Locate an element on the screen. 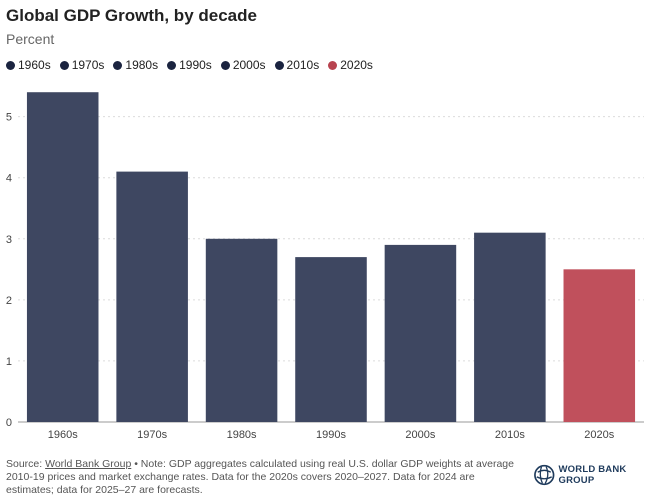 The height and width of the screenshot is (502, 658). world-bank-logo: WORLD BANK GROUP is located at coordinates (596, 475).